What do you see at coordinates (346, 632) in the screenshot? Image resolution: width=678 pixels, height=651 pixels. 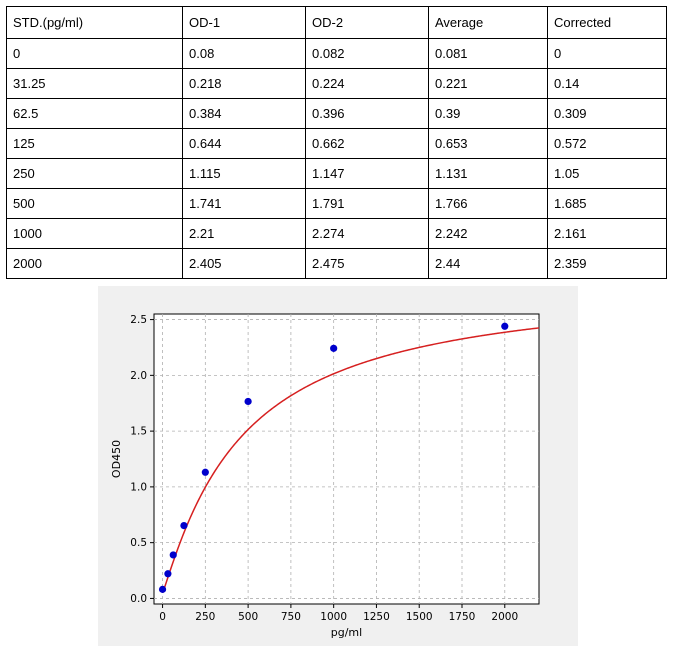 I see `x-axis-label: pg/ml` at bounding box center [346, 632].